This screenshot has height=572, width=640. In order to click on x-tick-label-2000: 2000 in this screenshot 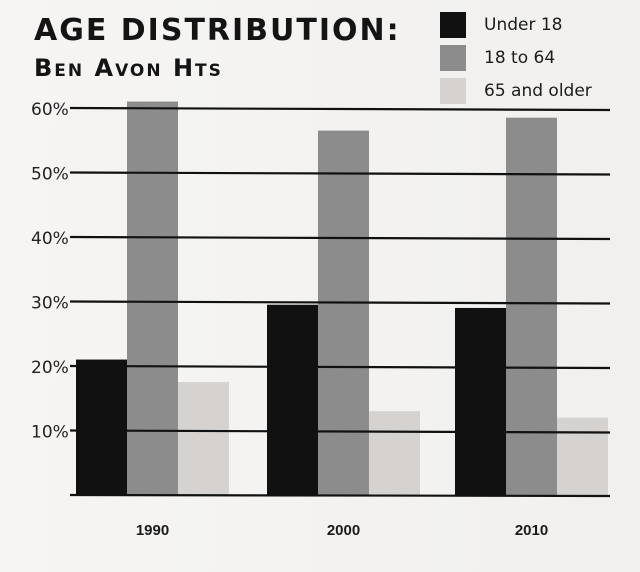, I will do `click(343, 530)`.